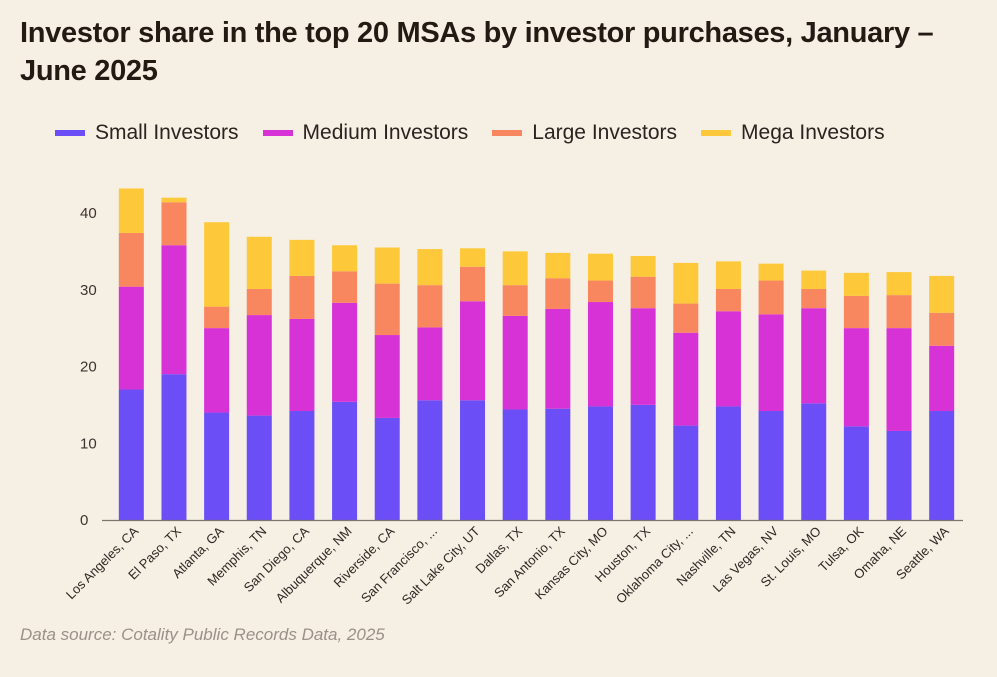 The height and width of the screenshot is (677, 997). I want to click on legend-item-large: Large Investors, so click(584, 133).